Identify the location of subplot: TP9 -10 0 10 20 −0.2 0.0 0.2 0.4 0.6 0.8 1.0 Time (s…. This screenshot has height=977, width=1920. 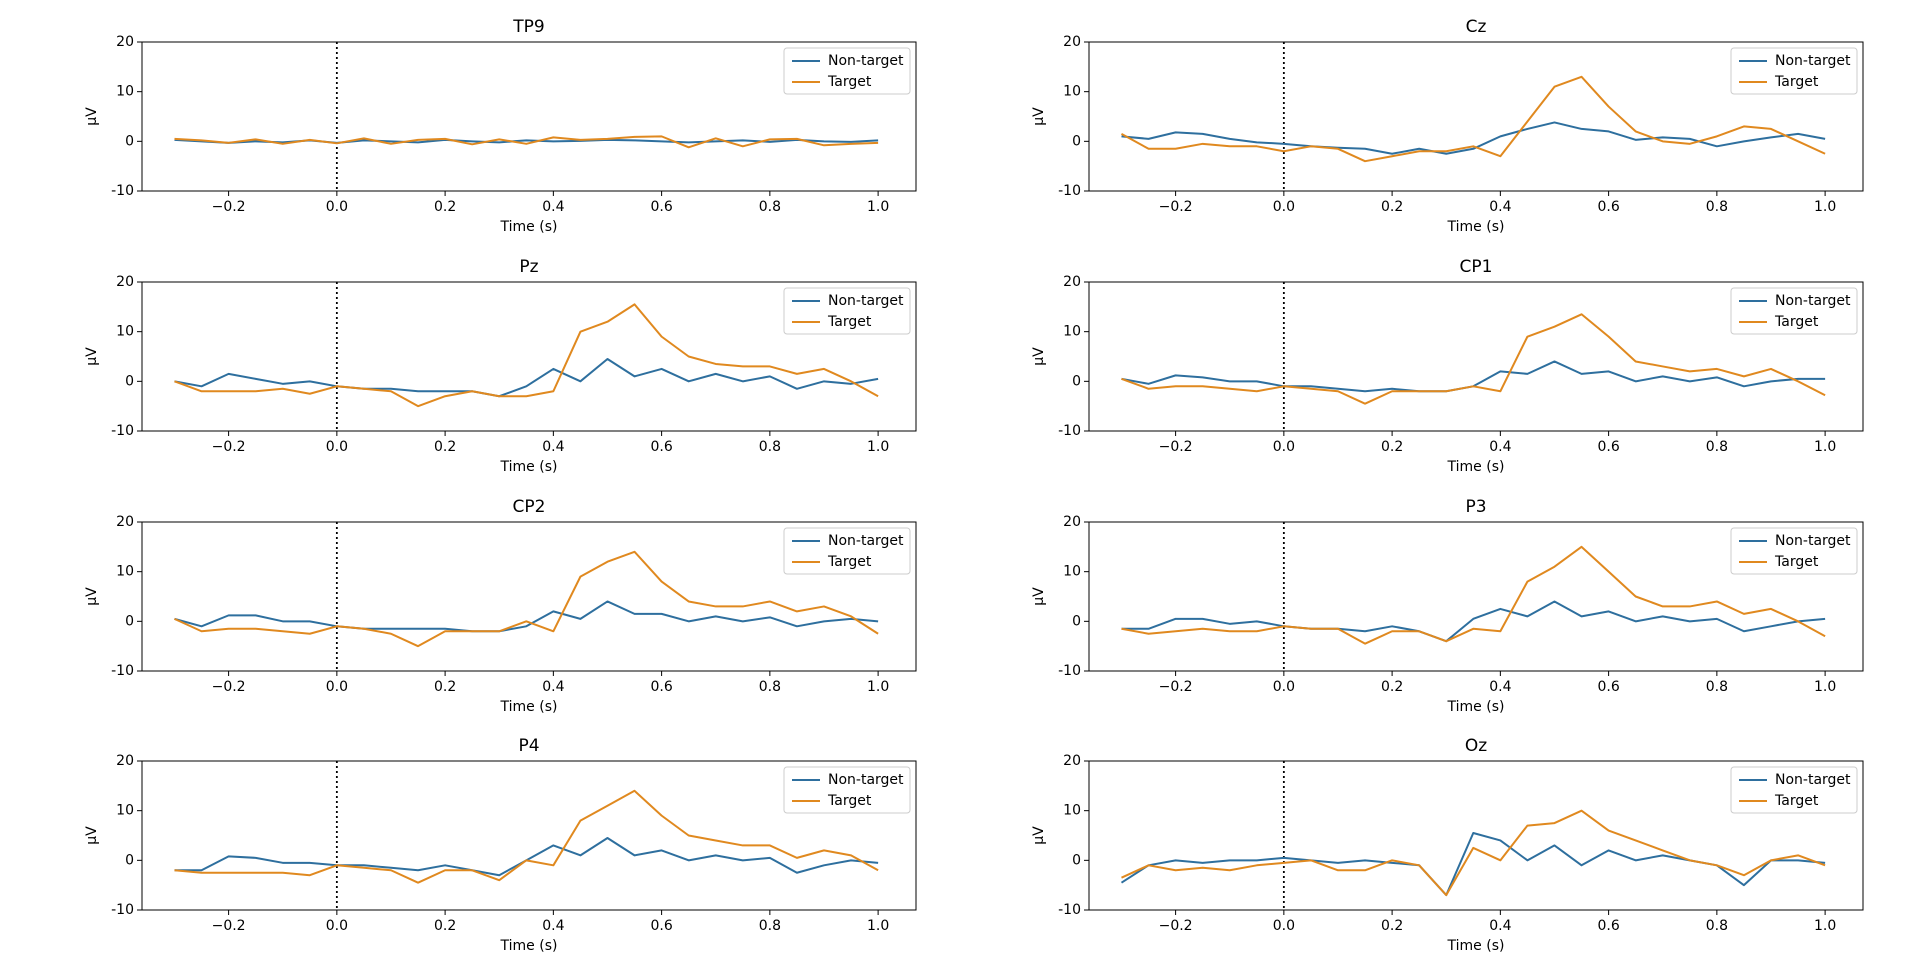
(500, 126).